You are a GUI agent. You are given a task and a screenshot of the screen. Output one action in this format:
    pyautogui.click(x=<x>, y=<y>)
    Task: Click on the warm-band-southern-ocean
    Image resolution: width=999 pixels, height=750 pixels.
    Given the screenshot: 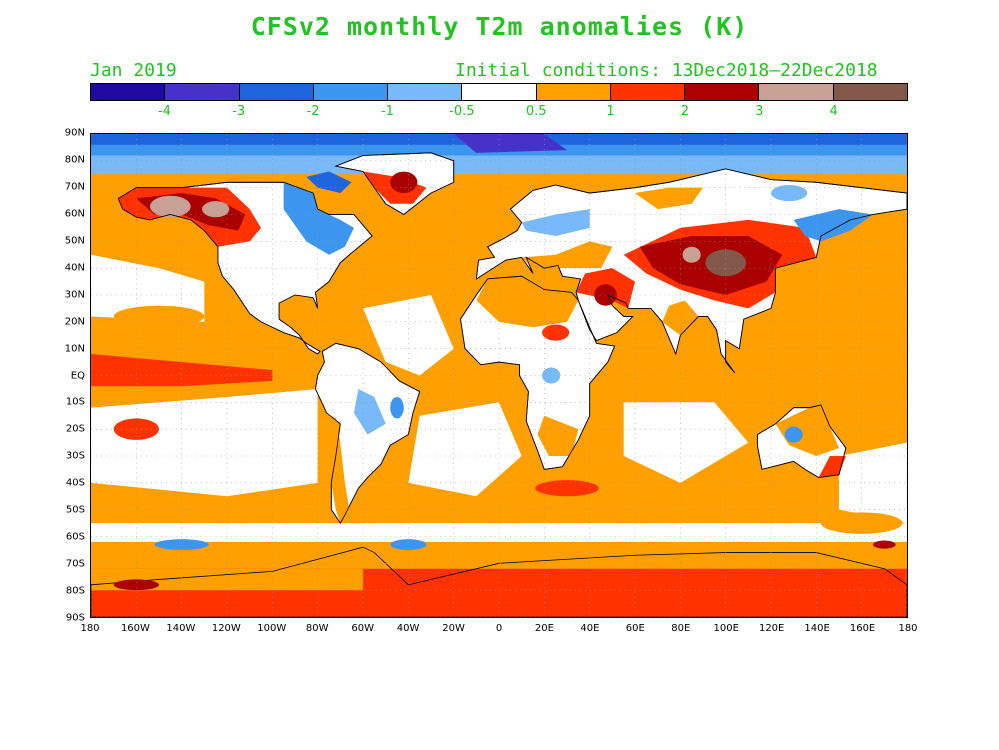 What is the action you would take?
    pyautogui.click(x=499, y=549)
    